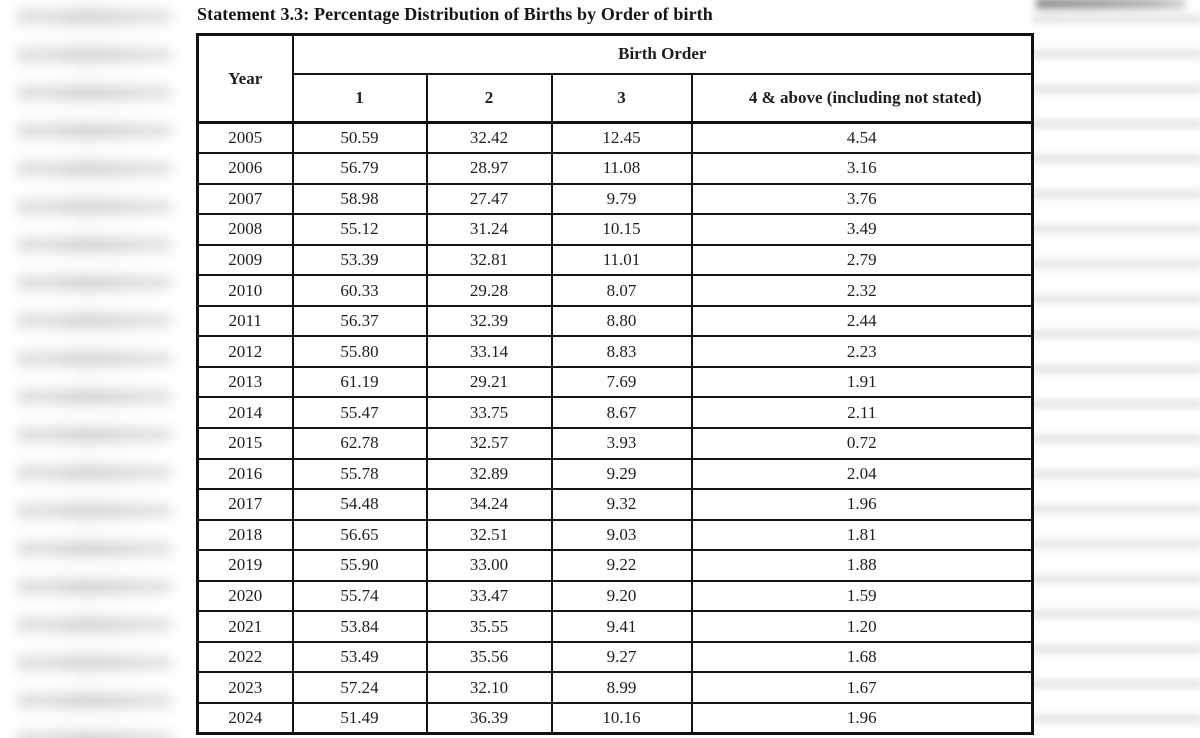  Describe the element at coordinates (245, 443) in the screenshot. I see `year-cell: 2015` at that location.